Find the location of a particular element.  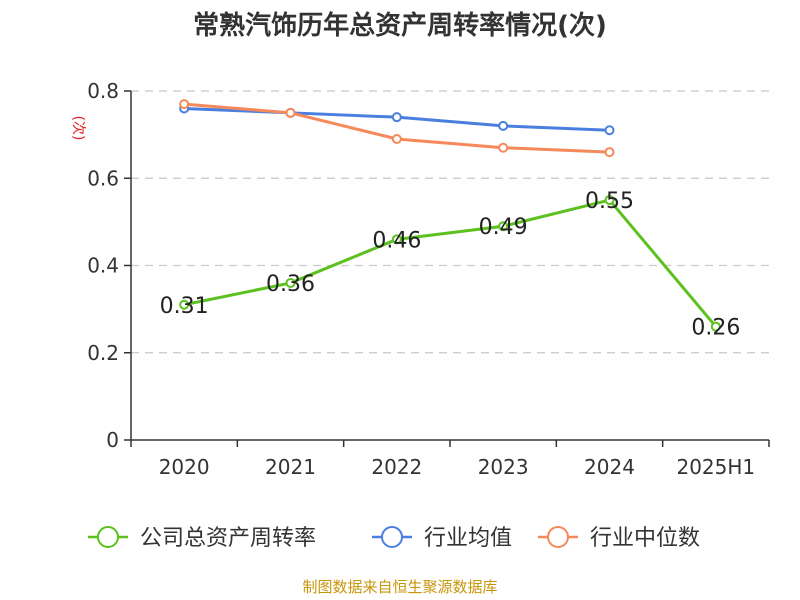

x-tick-label: 2025H1 is located at coordinates (715, 467).